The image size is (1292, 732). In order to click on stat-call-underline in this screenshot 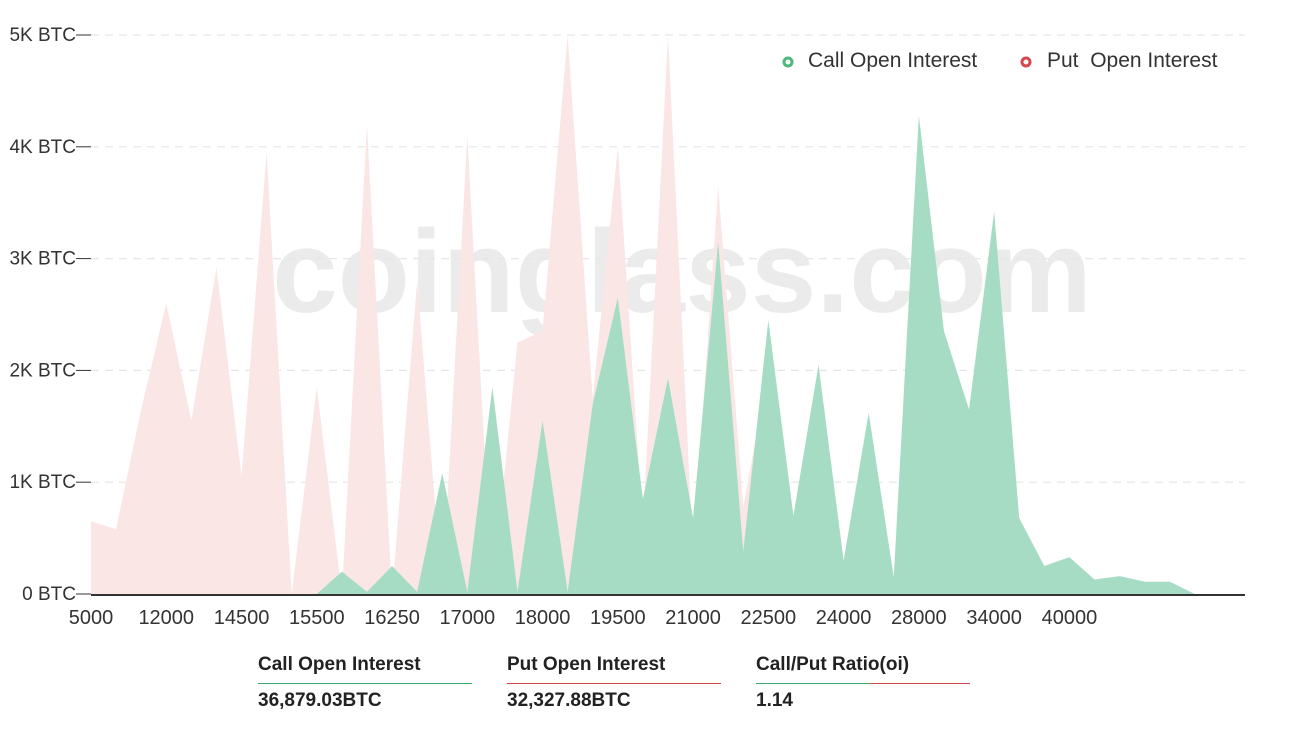, I will do `click(365, 683)`.